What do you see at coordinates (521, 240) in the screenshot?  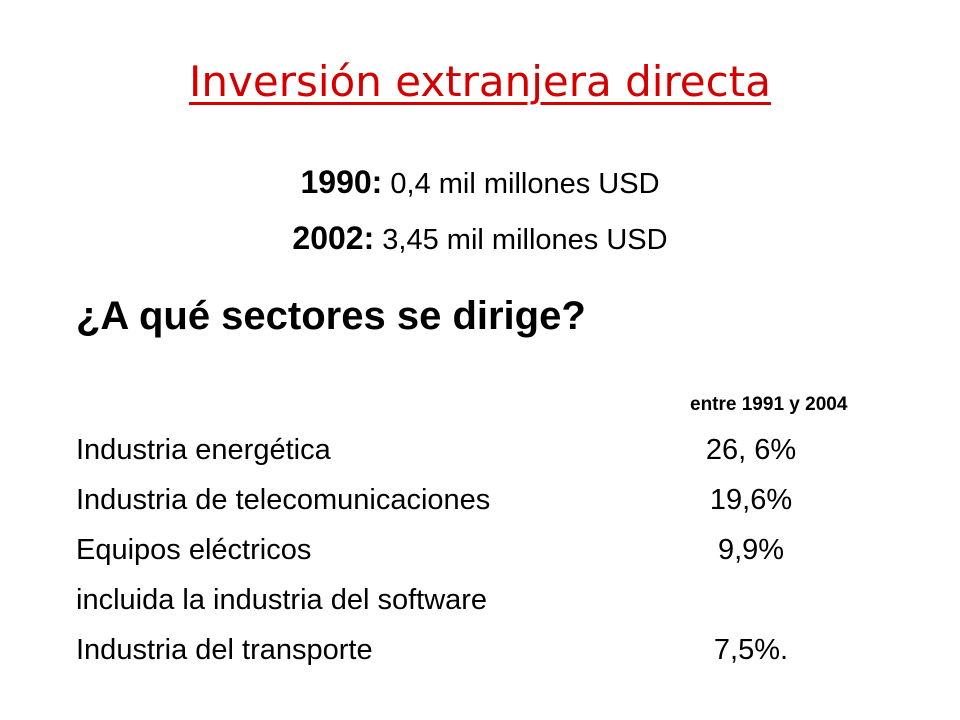 I see `stat-amount: 3,45 mil millones USD` at bounding box center [521, 240].